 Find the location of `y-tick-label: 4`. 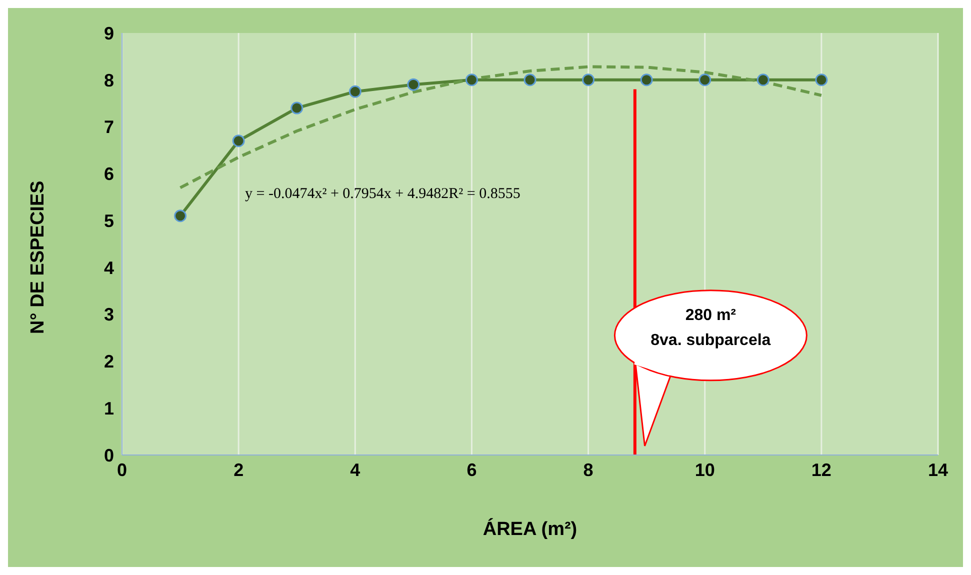

y-tick-label: 4 is located at coordinates (109, 268).